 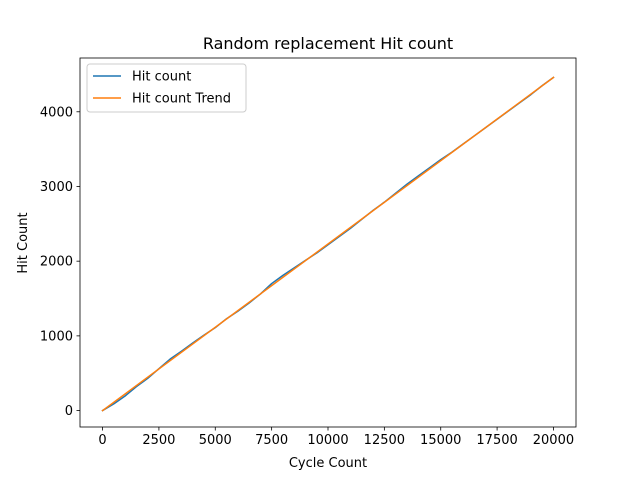 I want to click on legend-box, so click(x=166, y=88).